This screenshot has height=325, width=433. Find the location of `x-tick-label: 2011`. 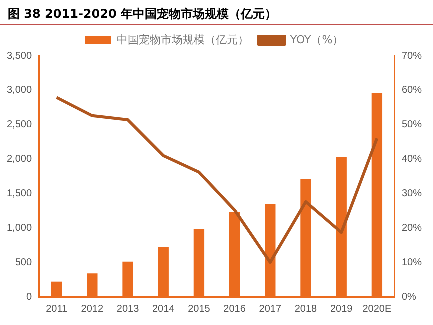

x-tick-label: 2011 is located at coordinates (57, 309).